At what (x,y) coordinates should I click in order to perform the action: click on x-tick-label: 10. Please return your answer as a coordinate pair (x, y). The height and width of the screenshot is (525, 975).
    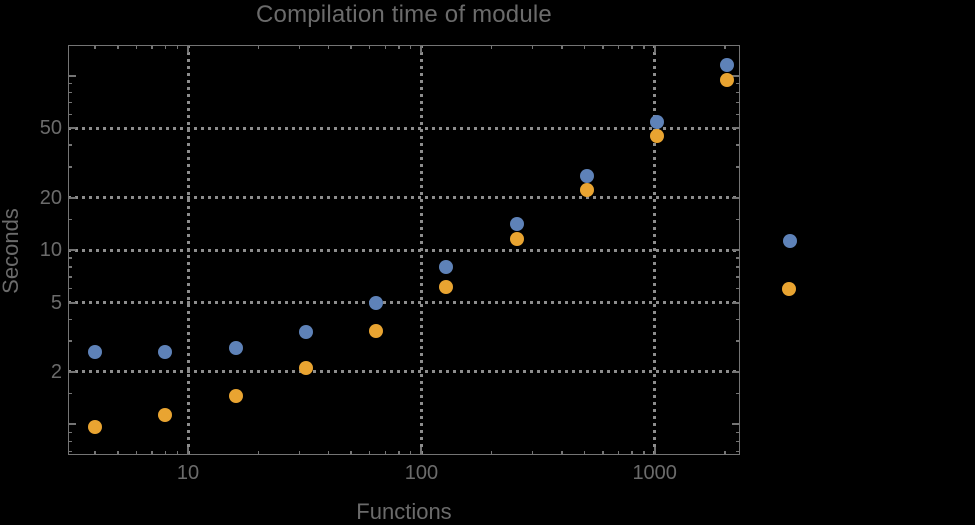
    Looking at the image, I should click on (188, 473).